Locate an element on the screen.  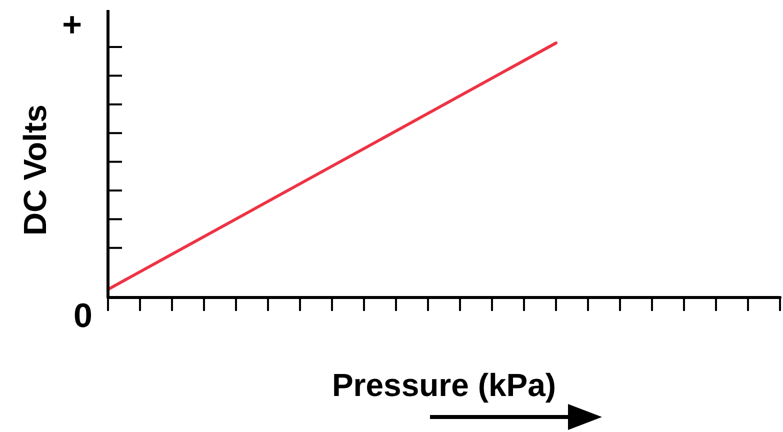
text: 0 is located at coordinates (83, 316).